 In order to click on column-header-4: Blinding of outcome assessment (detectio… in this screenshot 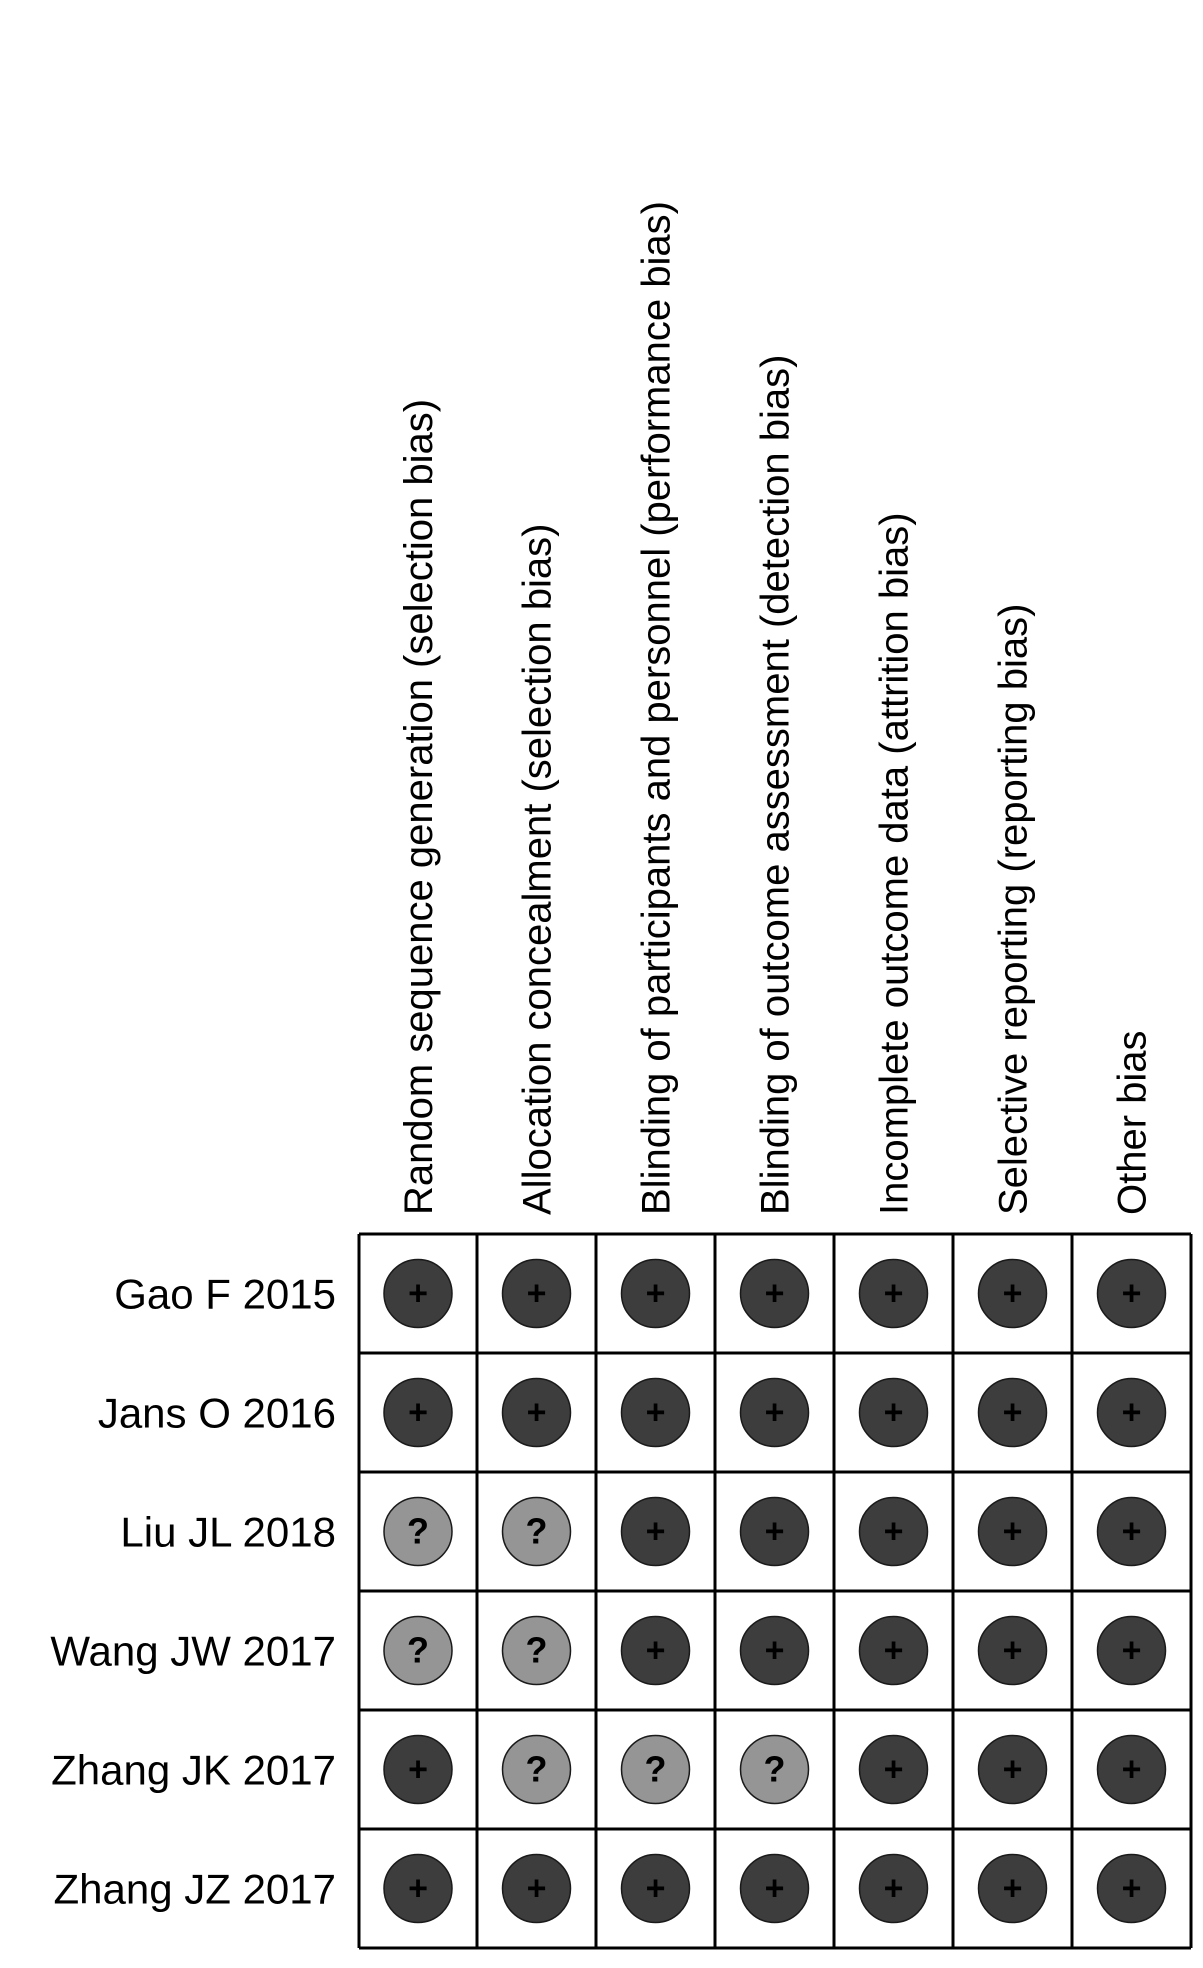, I will do `click(776, 785)`.